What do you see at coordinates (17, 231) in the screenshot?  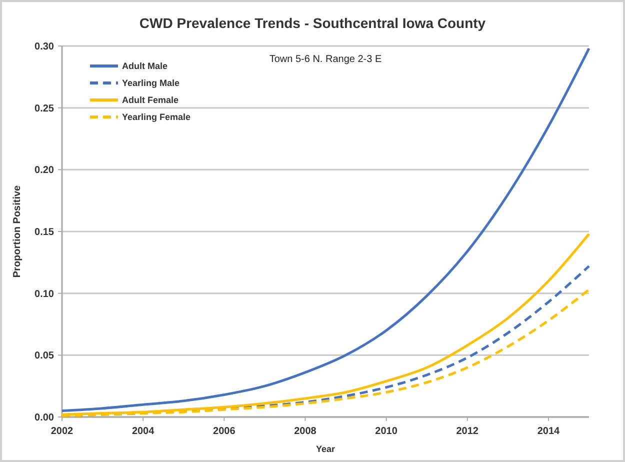 I see `y-axis-title: Proportion Positive` at bounding box center [17, 231].